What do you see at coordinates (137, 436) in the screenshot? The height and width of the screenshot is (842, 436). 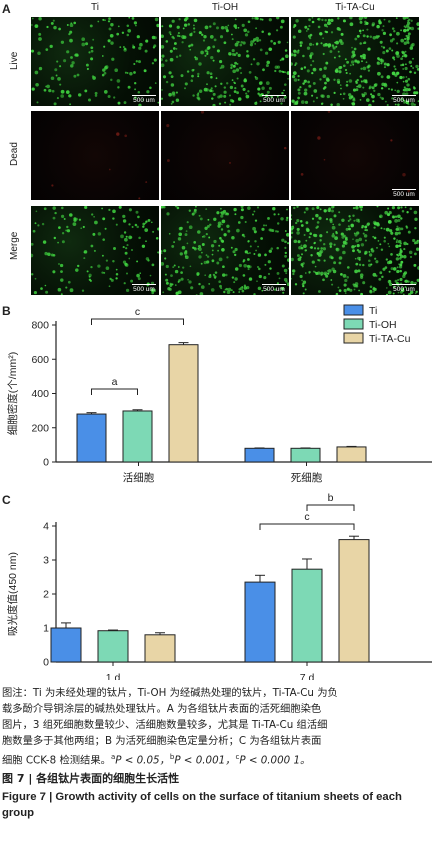 I see `bar-ti-oh` at bounding box center [137, 436].